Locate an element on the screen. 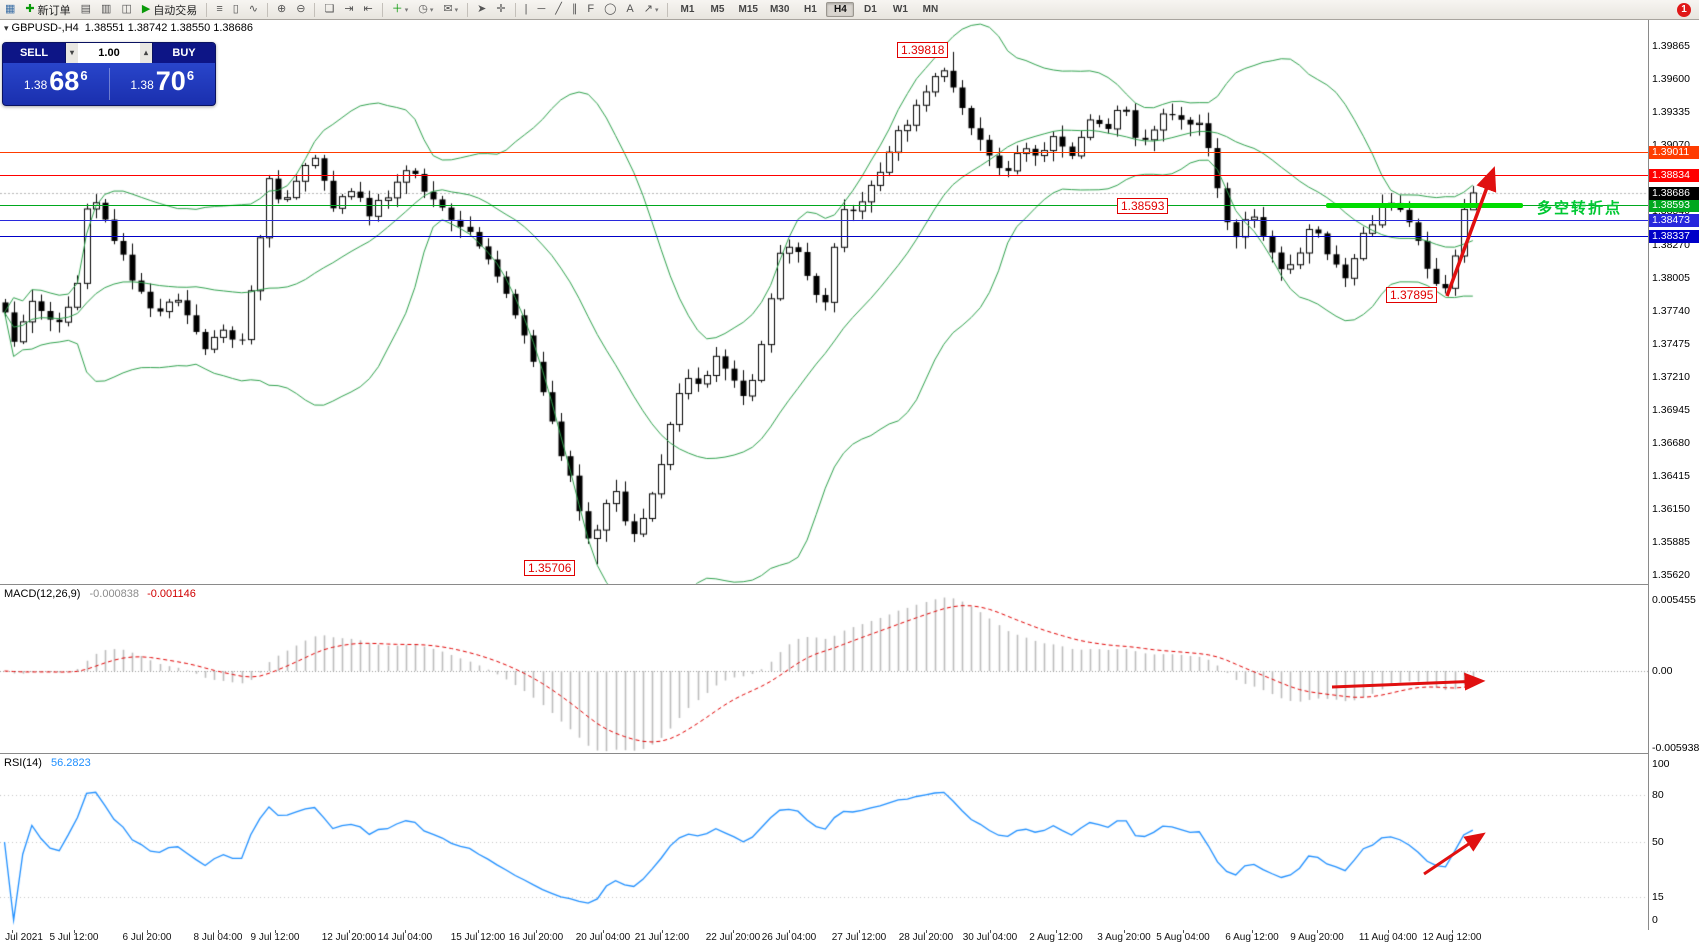 This screenshot has width=1699, height=943. time-axis-label: 3 Aug 20:00 is located at coordinates (1124, 937).